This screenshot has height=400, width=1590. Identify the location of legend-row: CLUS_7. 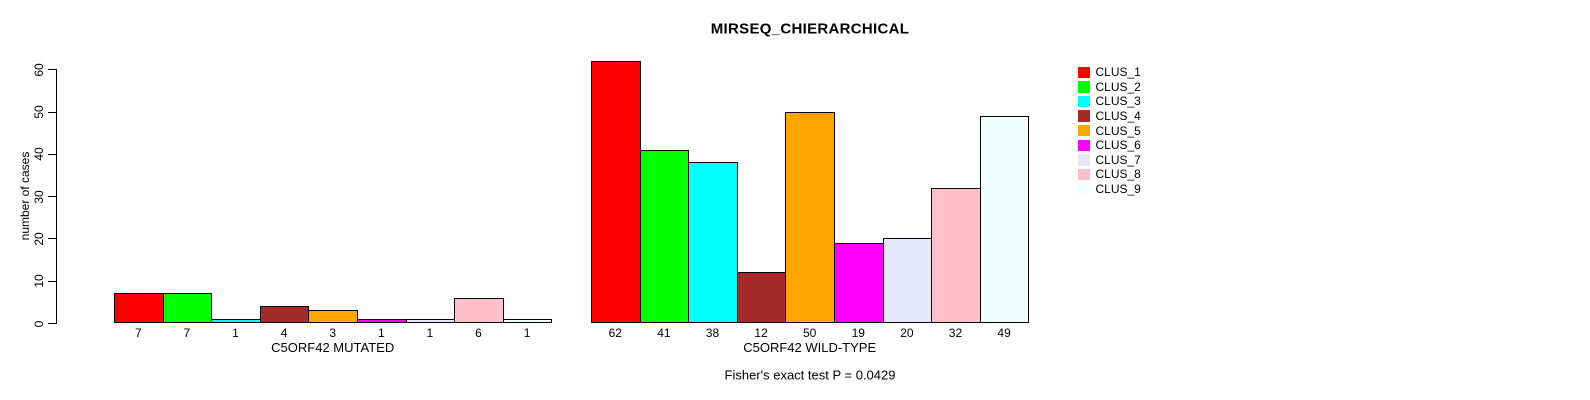
(1109, 160).